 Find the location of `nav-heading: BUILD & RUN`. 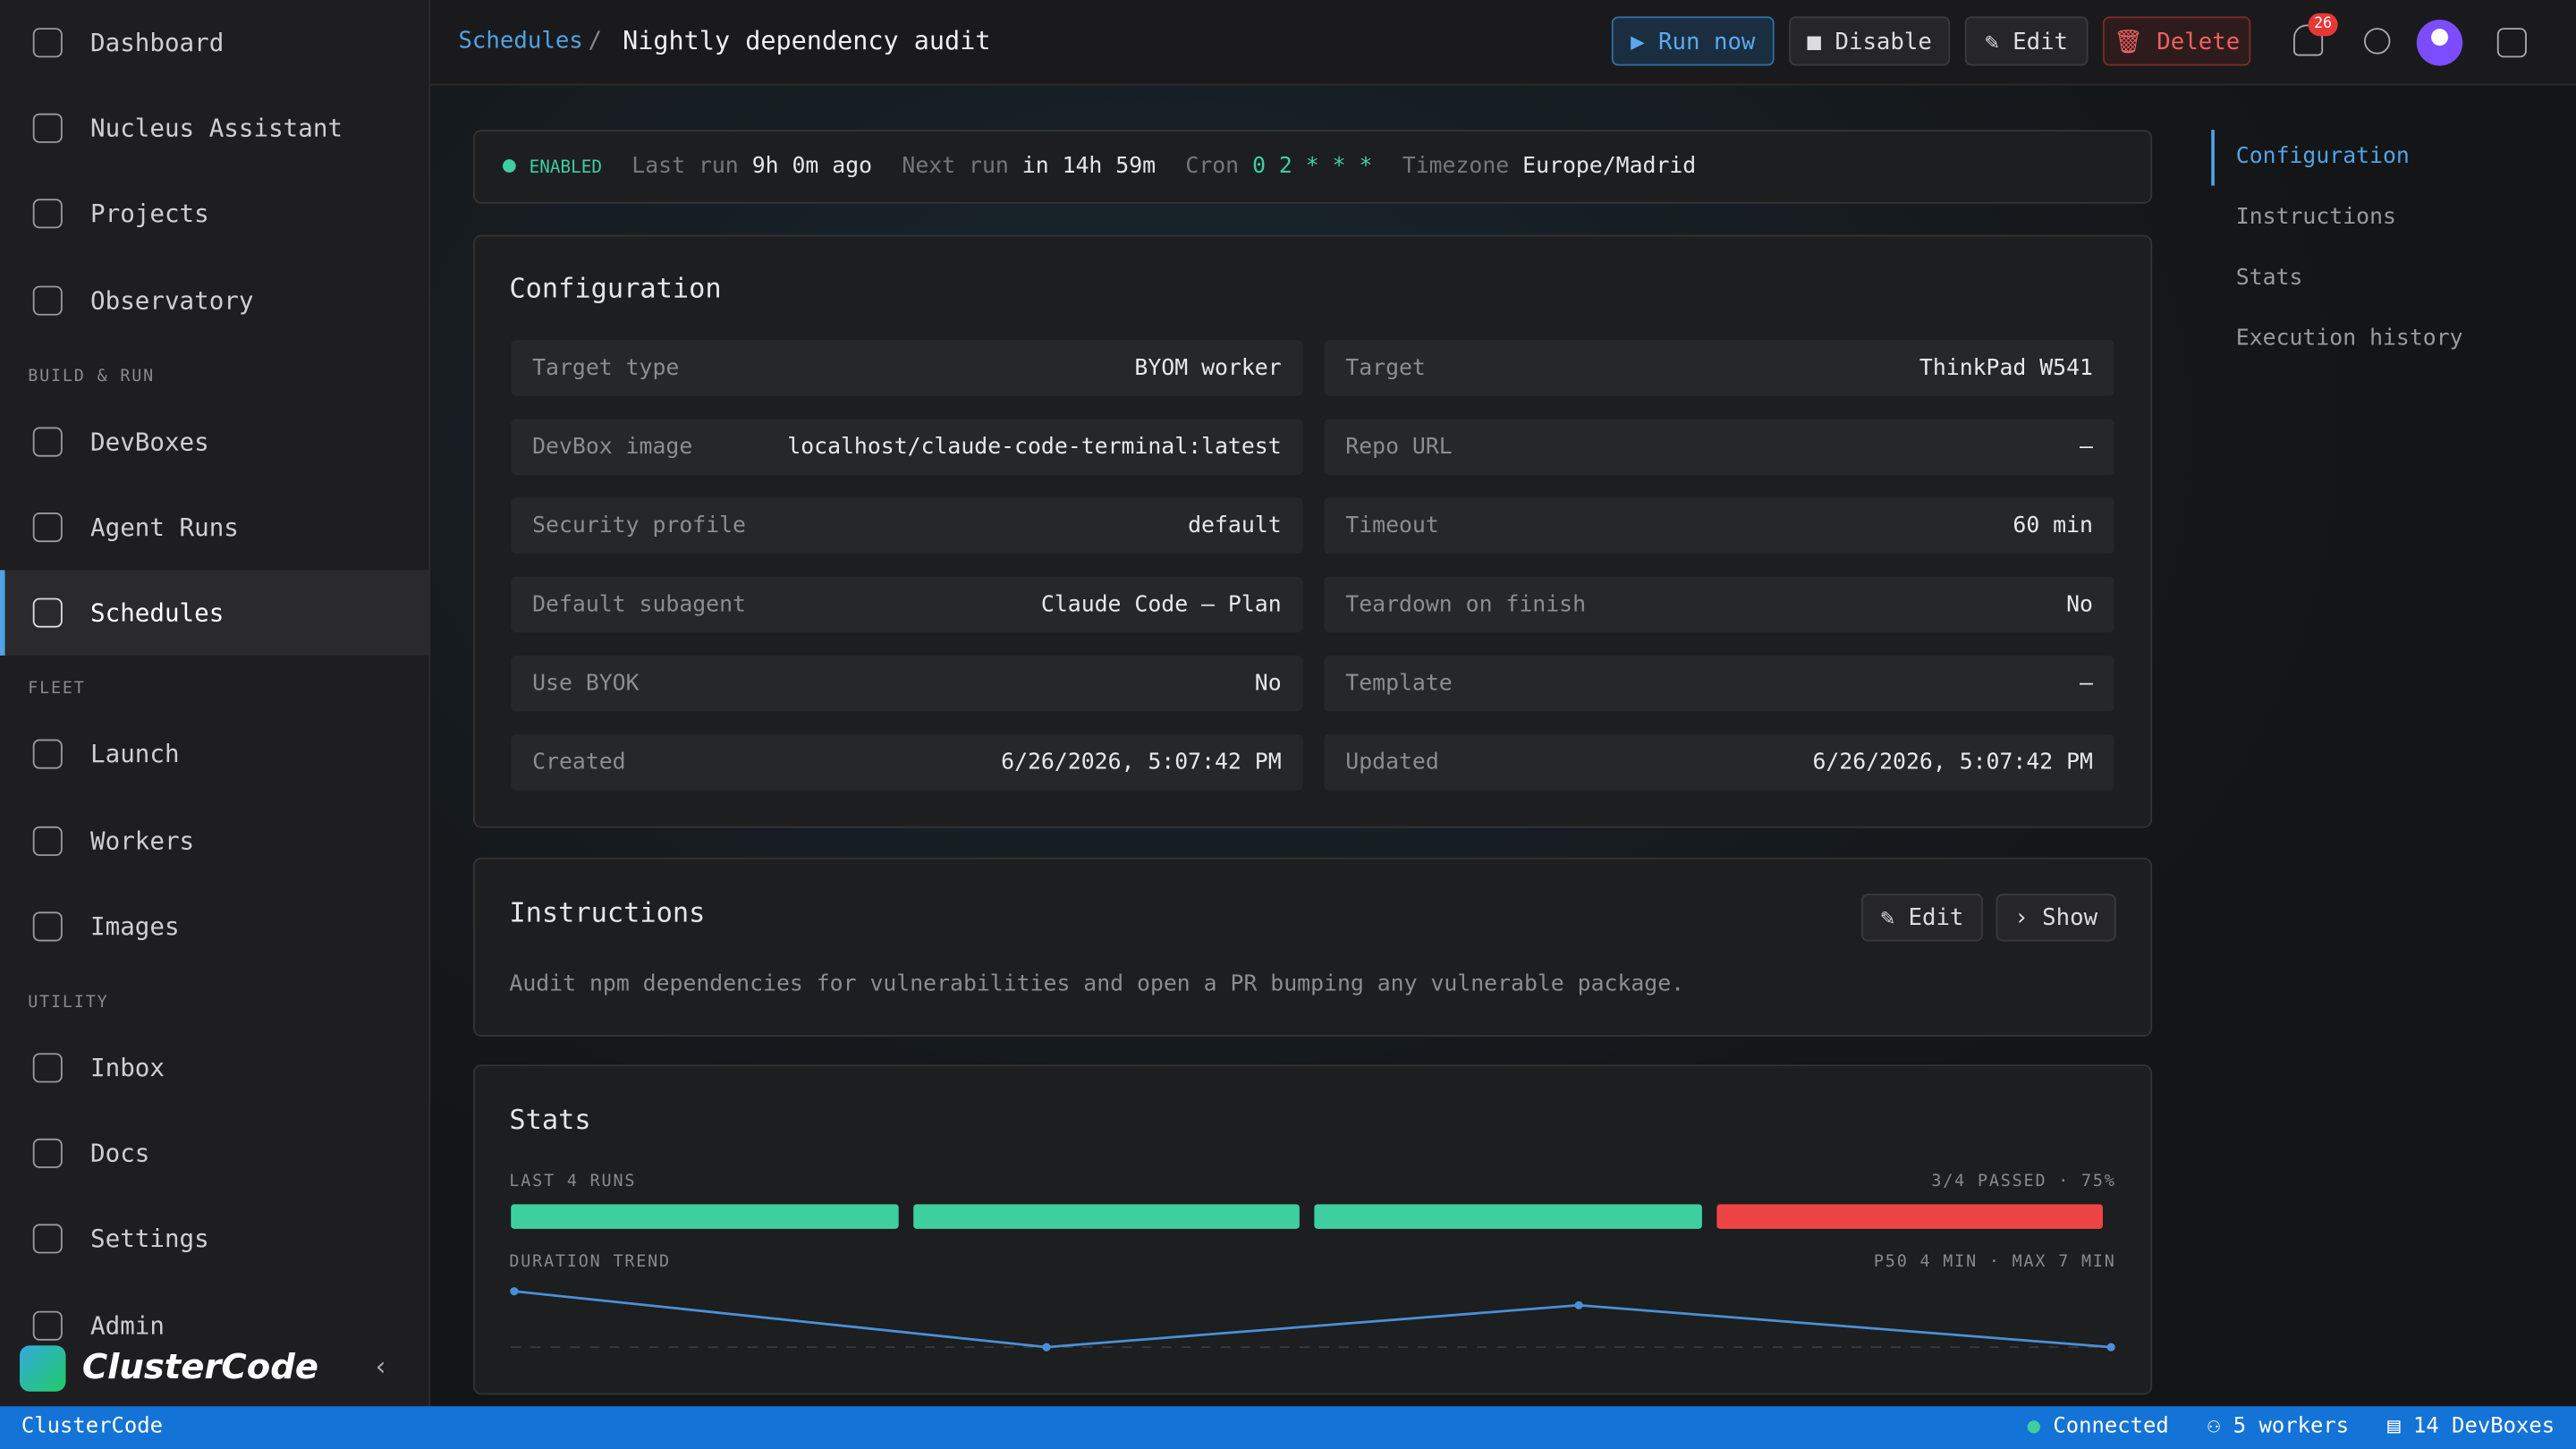

nav-heading: BUILD & RUN is located at coordinates (92, 377).